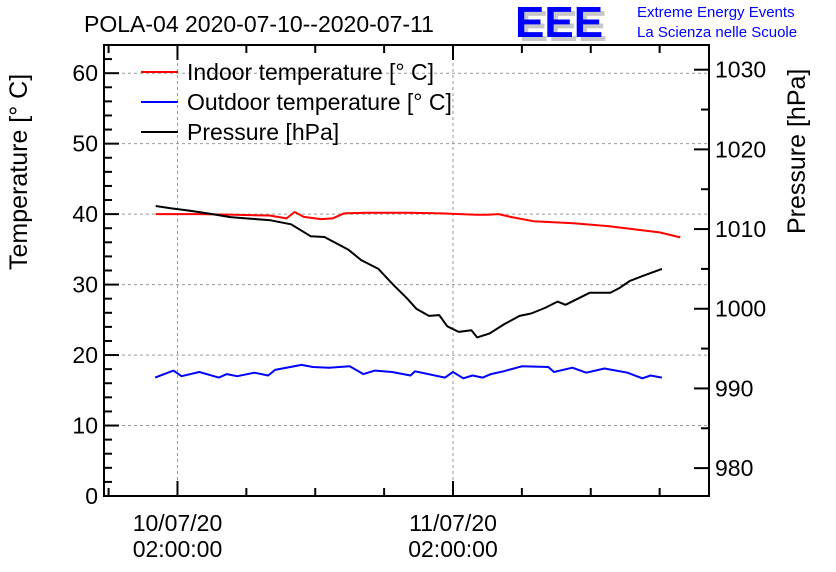 The image size is (836, 572). I want to click on y2-tick-label: 1020, so click(740, 149).